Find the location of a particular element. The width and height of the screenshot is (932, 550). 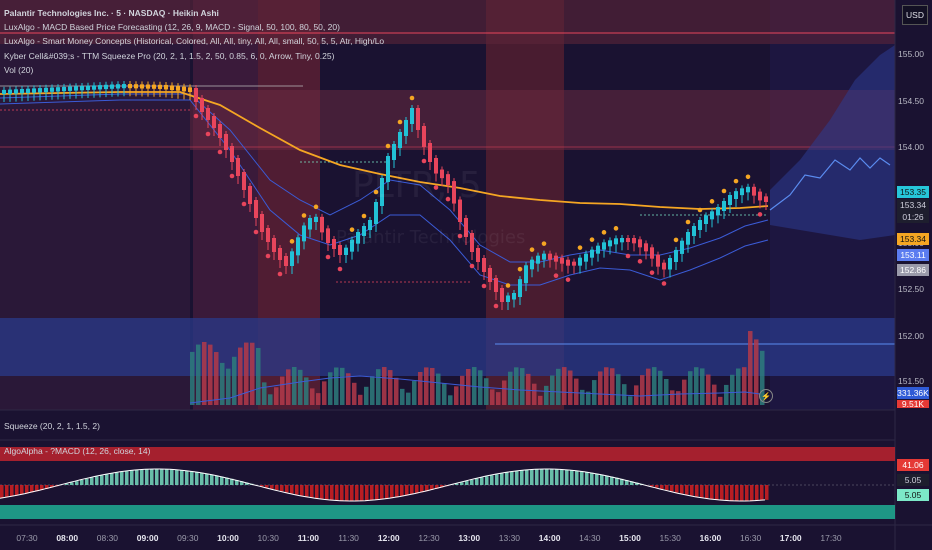

forecast-cloud is located at coordinates (832, 142).